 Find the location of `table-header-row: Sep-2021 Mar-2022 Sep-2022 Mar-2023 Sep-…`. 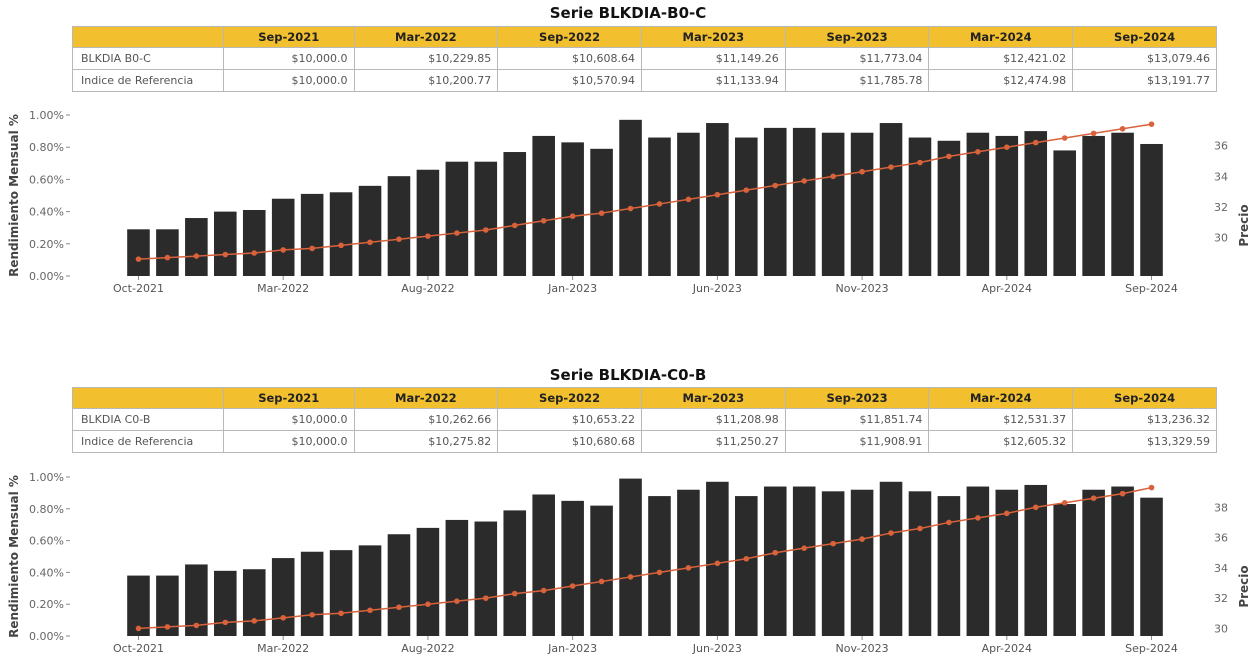

table-header-row: Sep-2021 Mar-2022 Sep-2022 Mar-2023 Sep-… is located at coordinates (644, 398).